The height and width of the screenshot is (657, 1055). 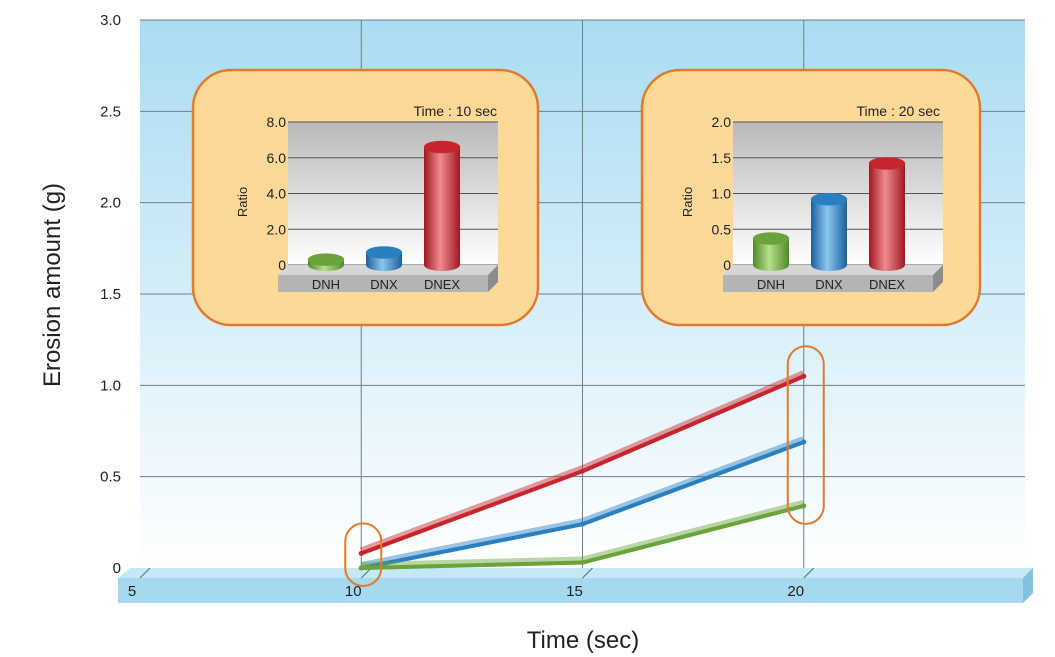 I want to click on x-tick-label: 20, so click(x=795, y=591).